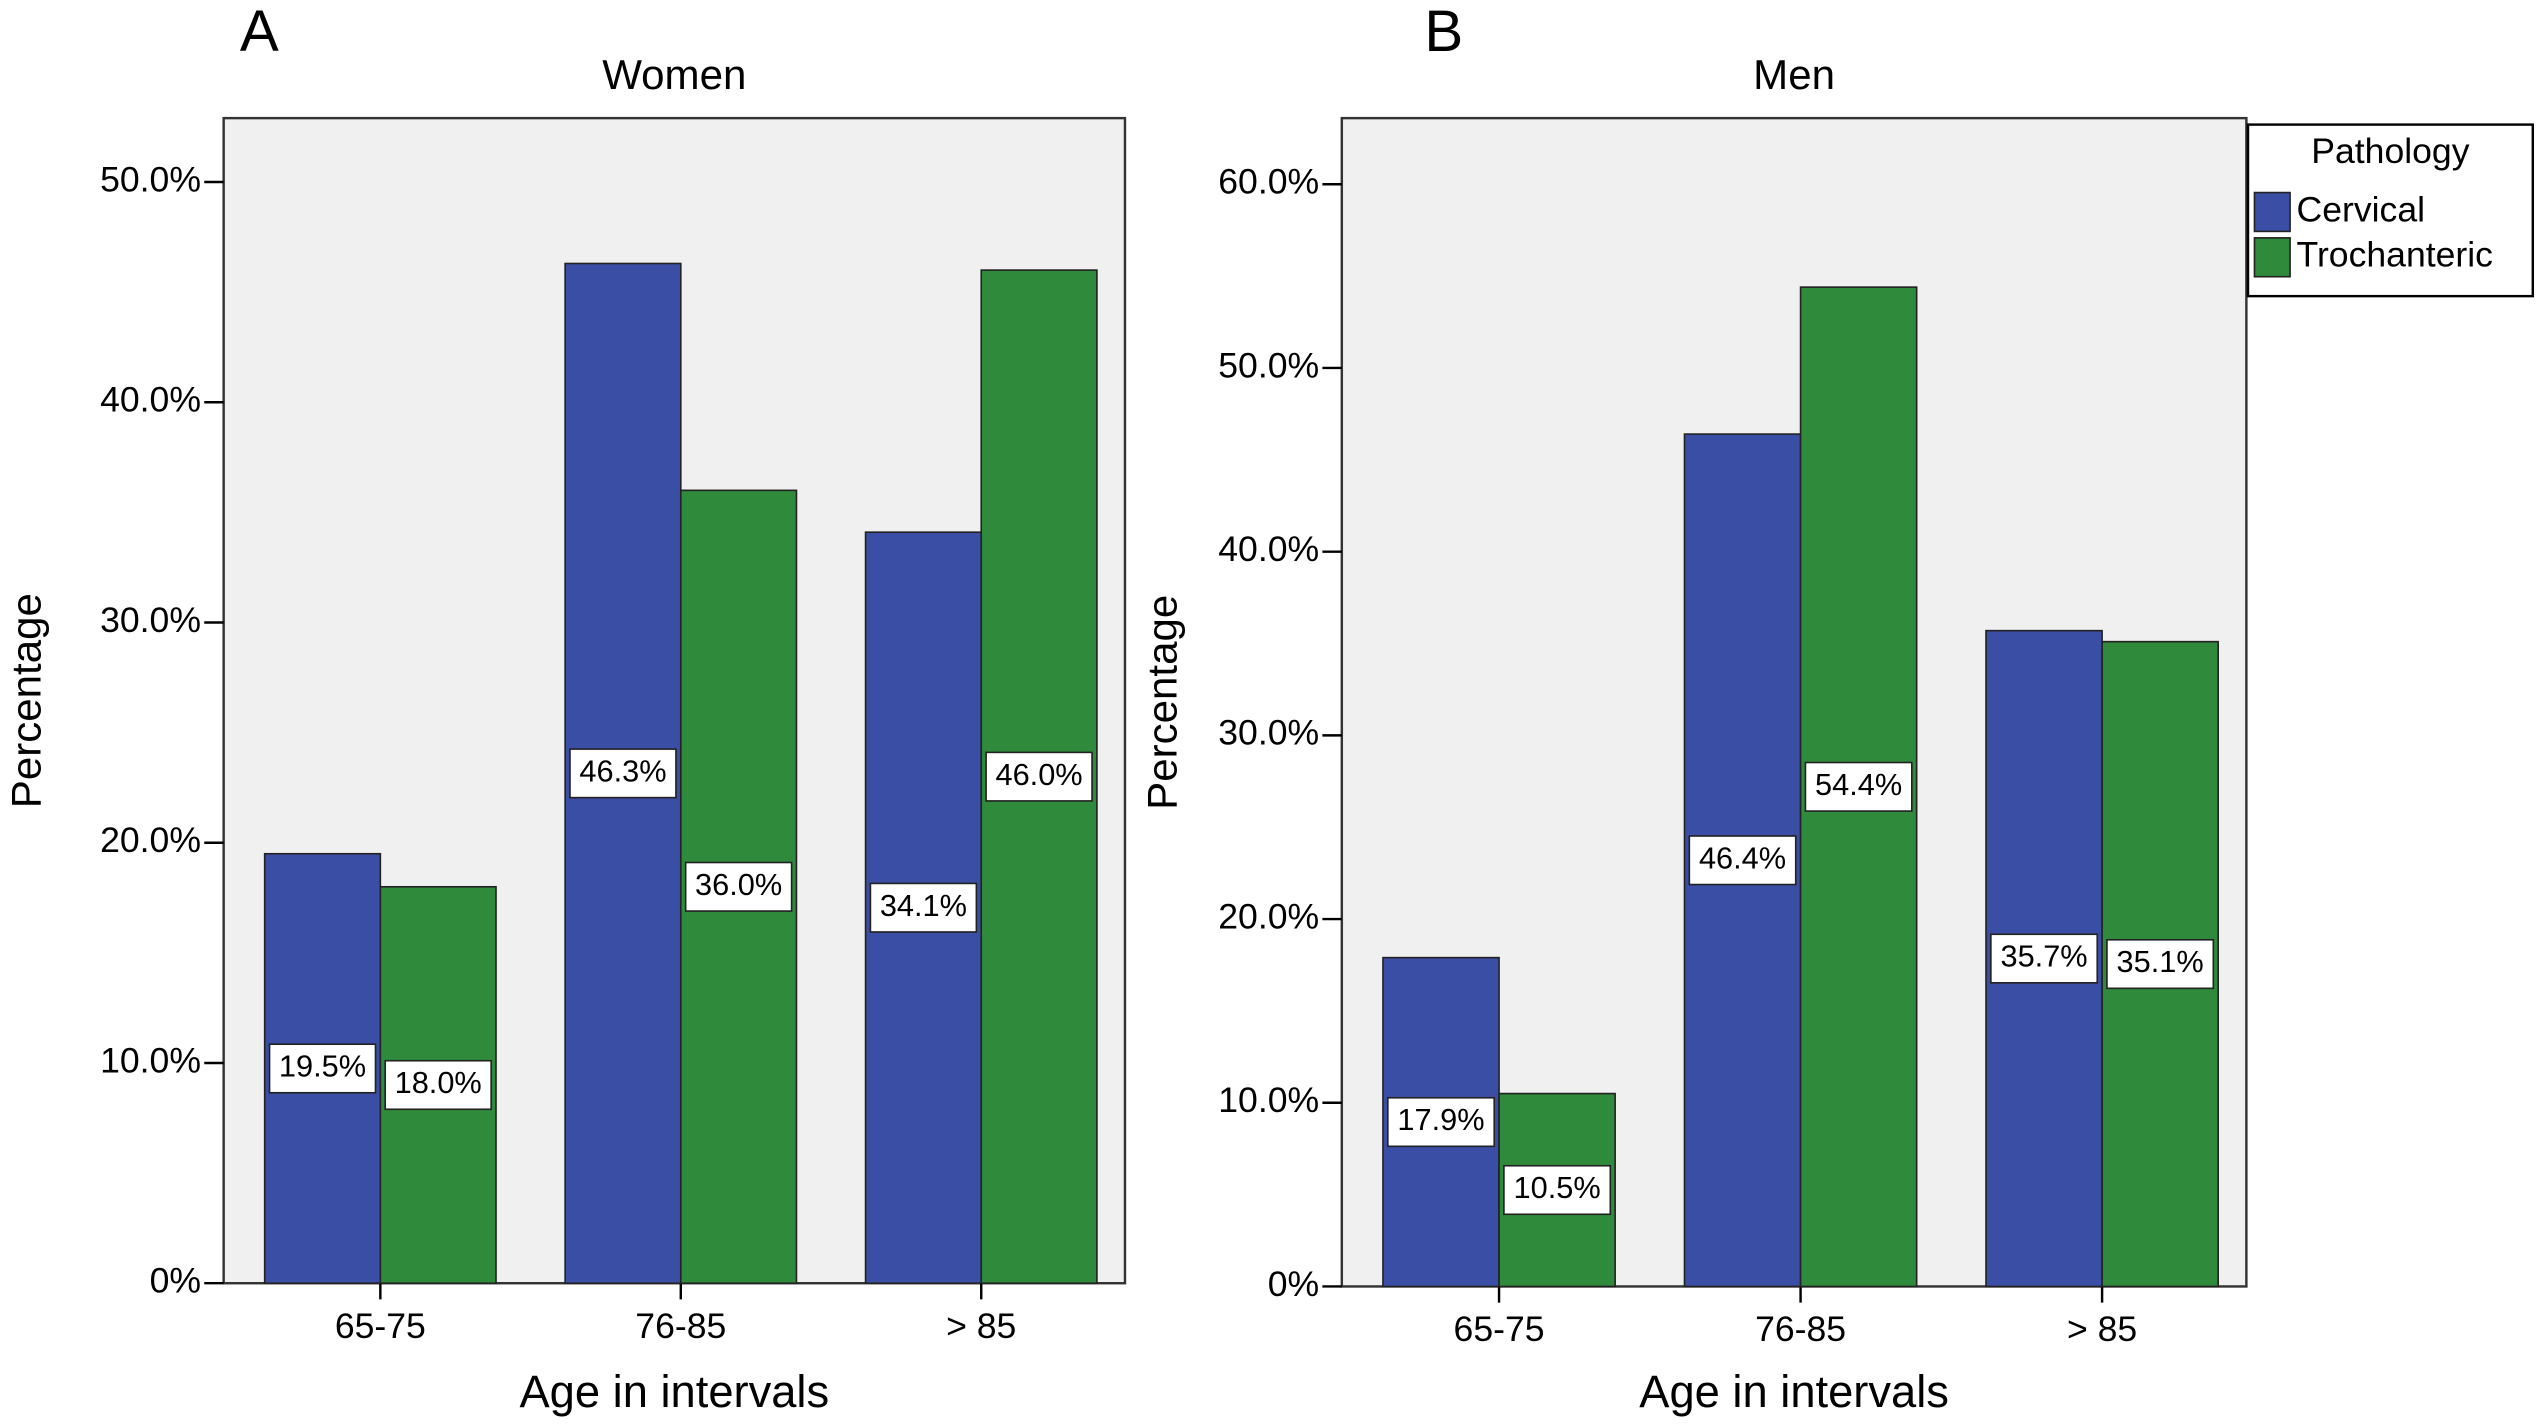 The width and height of the screenshot is (2538, 1424). I want to click on value-label: 54.4%, so click(1858, 784).